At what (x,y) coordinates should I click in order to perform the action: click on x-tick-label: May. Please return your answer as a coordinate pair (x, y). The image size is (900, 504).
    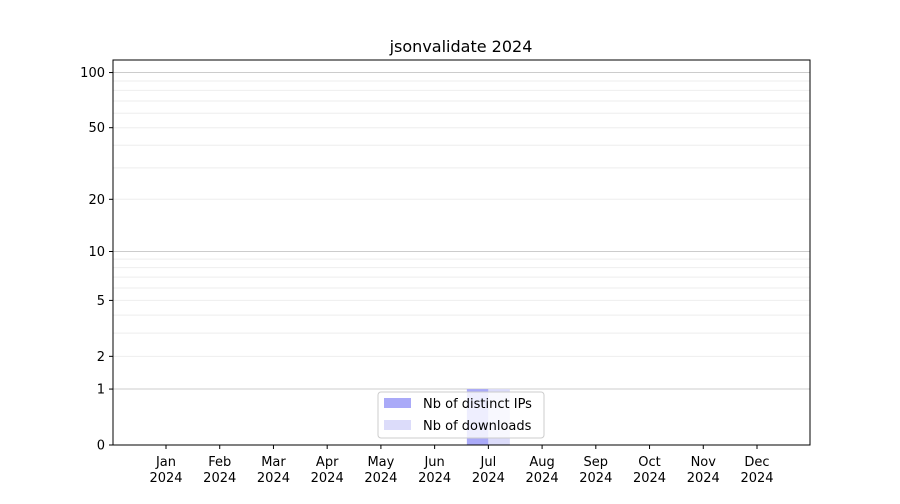
    Looking at the image, I should click on (380, 462).